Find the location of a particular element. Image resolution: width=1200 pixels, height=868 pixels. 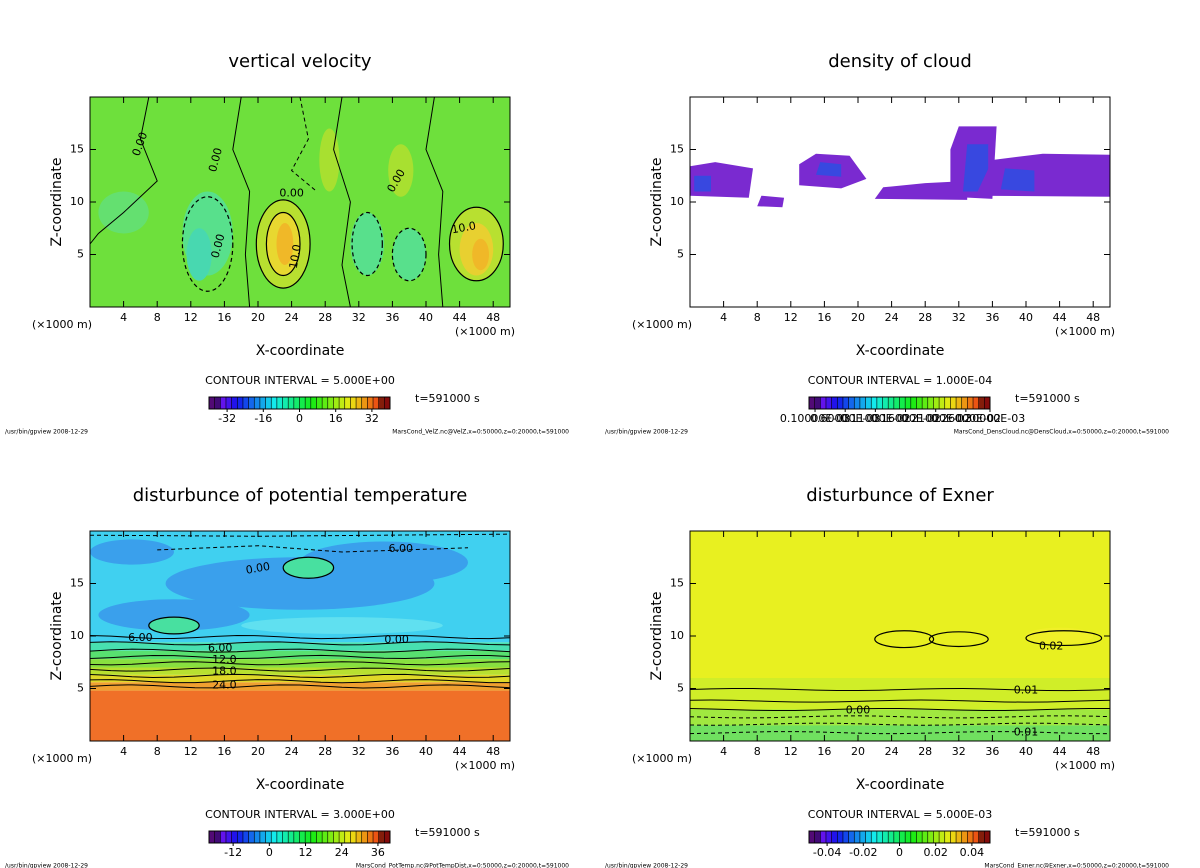

contour-interval: CONTOUR INTERVAL = 1.000E-04 is located at coordinates (900, 380).